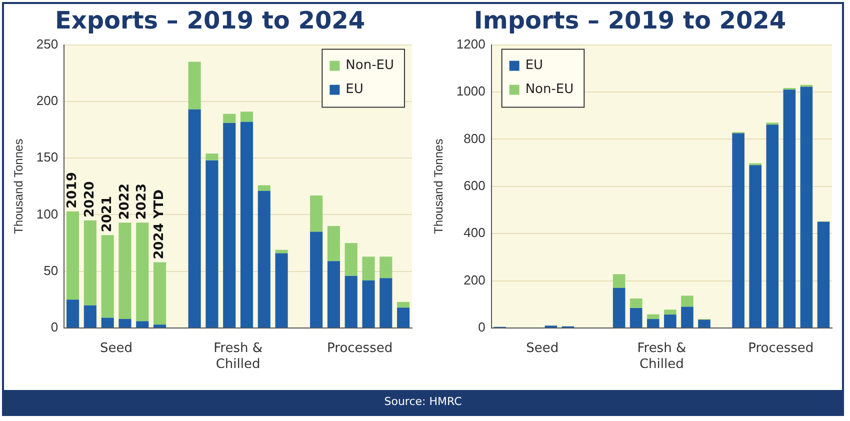 The height and width of the screenshot is (421, 850). Describe the element at coordinates (90, 199) in the screenshot. I see `x-tick-label: 2020` at that location.